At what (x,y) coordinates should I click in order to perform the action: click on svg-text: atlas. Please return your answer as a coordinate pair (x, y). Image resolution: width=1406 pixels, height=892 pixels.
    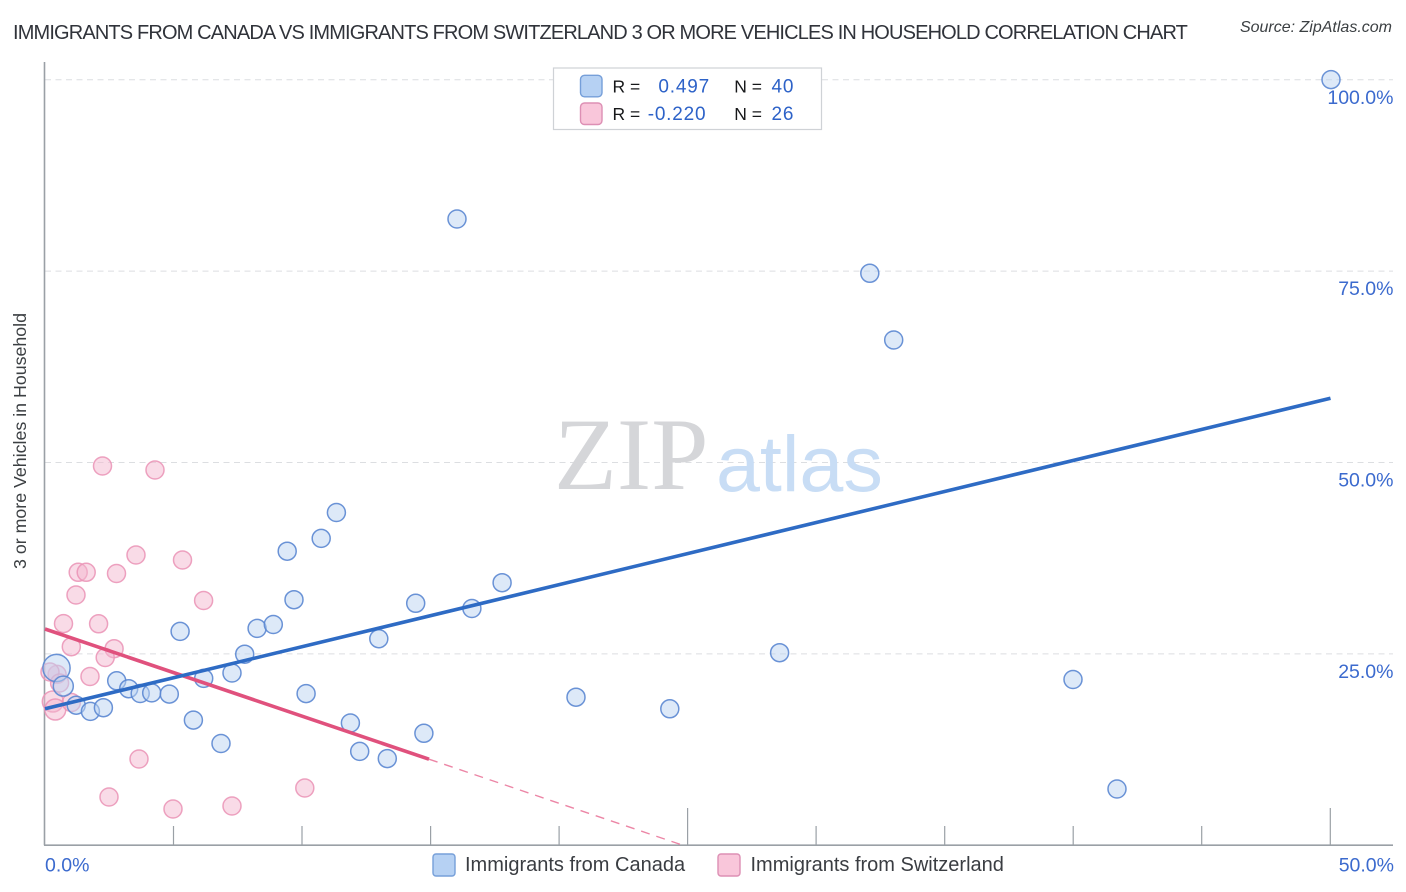
    Looking at the image, I should click on (799, 463).